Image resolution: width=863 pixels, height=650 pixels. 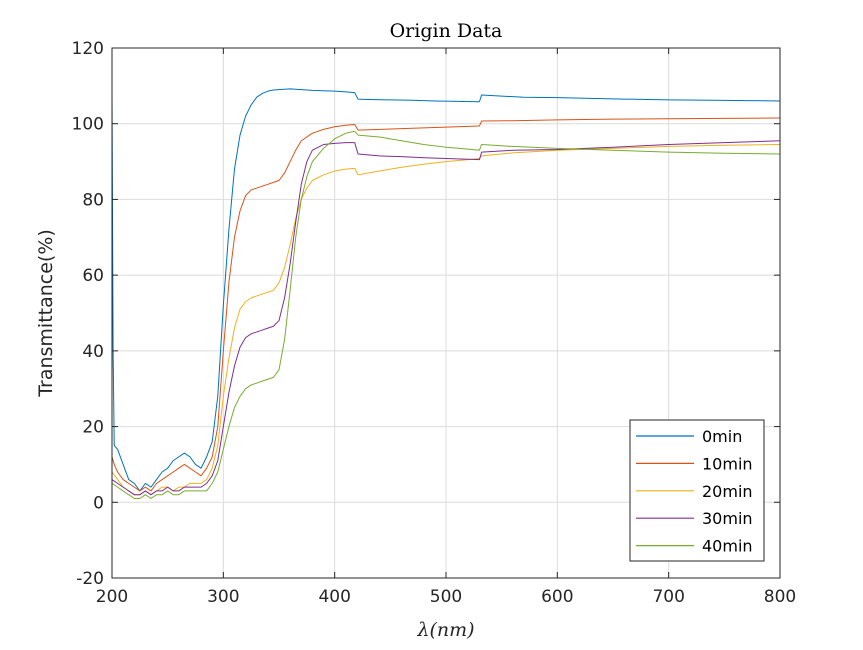 I want to click on y-tick-label: 60, so click(x=93, y=276).